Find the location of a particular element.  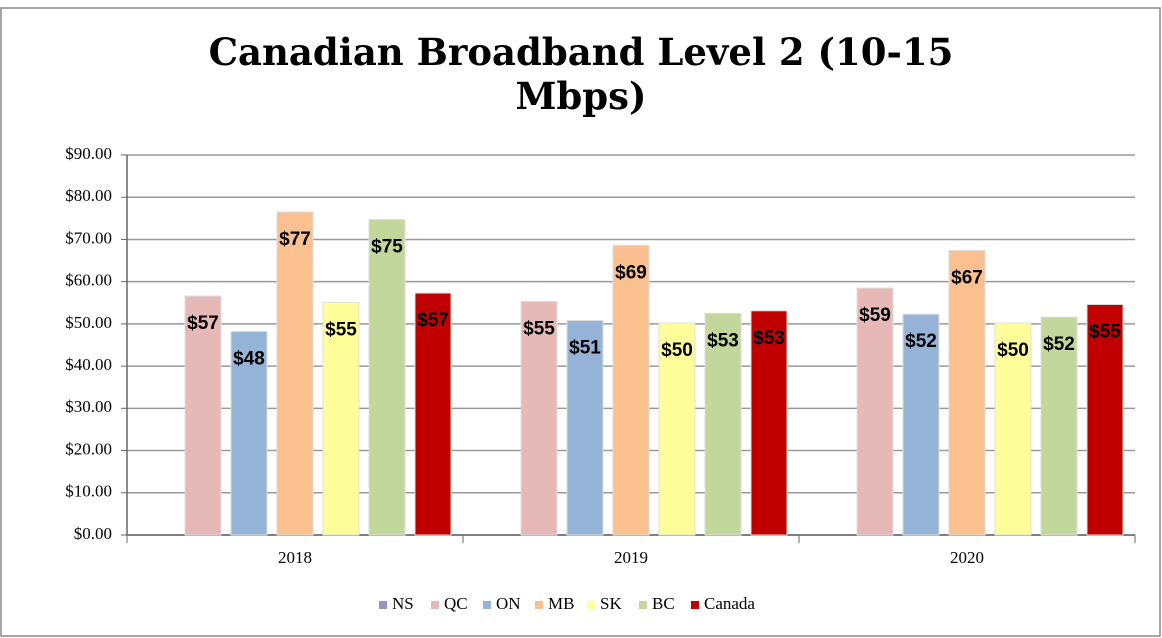

y-tick-label: $90.00 is located at coordinates (88, 153).